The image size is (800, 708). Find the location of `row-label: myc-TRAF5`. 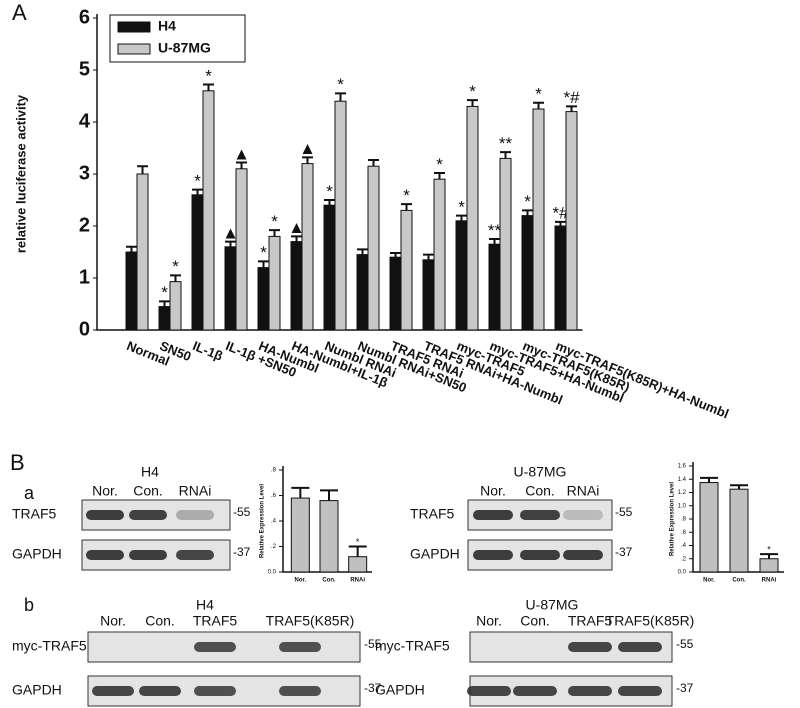

row-label: myc-TRAF5 is located at coordinates (412, 646).